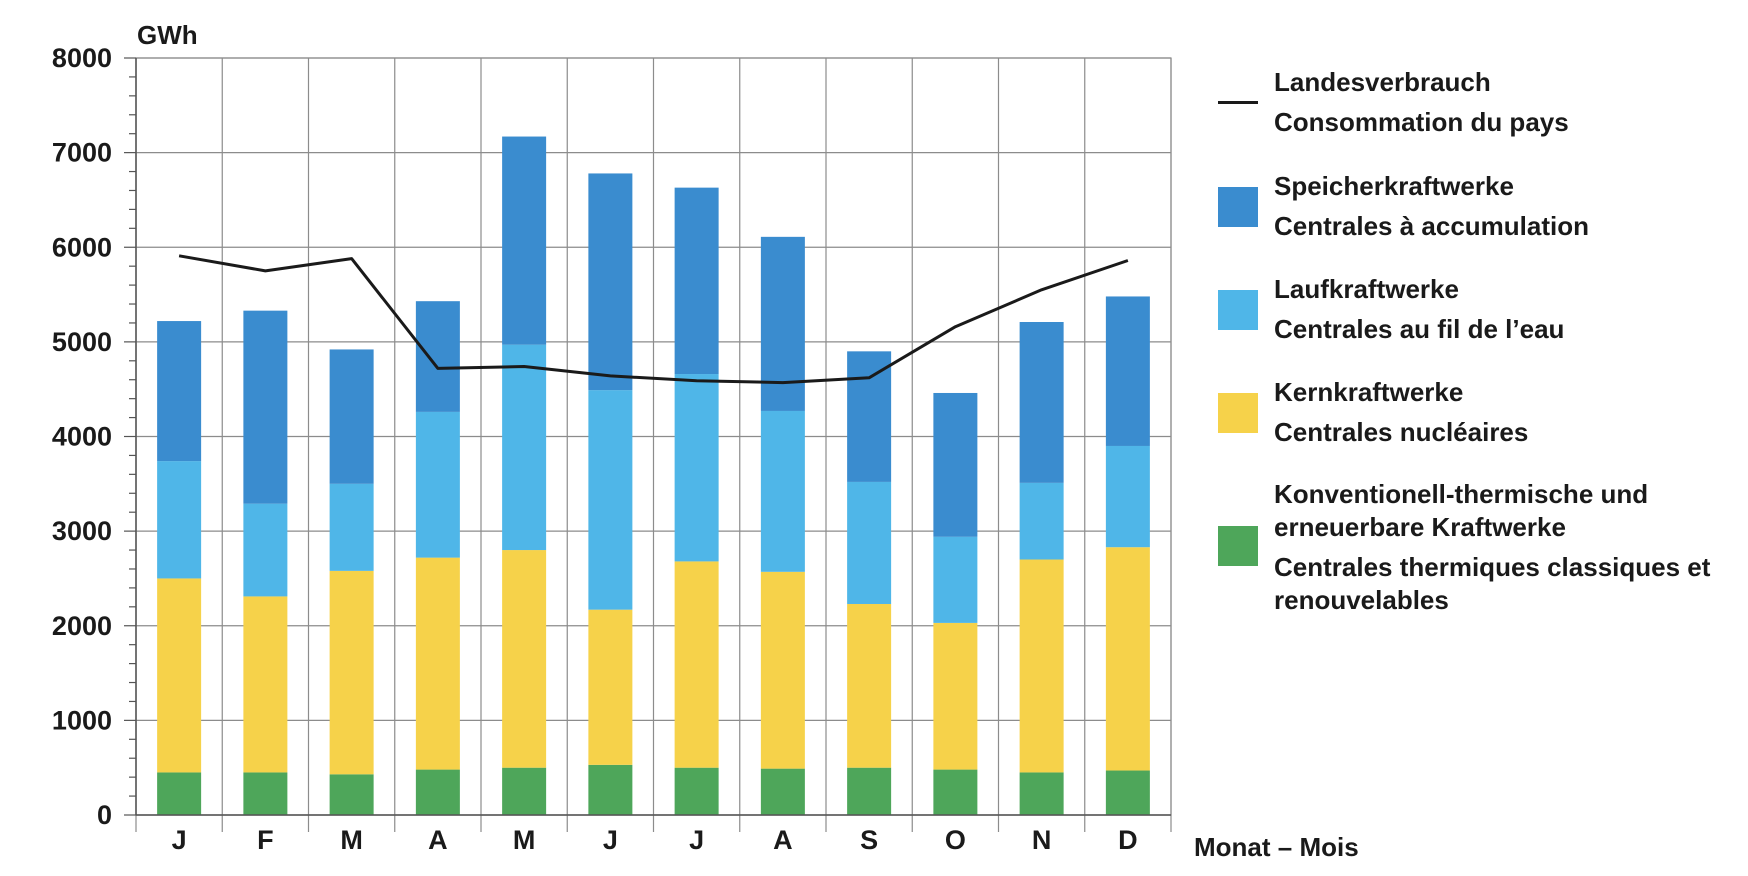  I want to click on legend-label: Konventionell-thermische und, so click(1461, 494).